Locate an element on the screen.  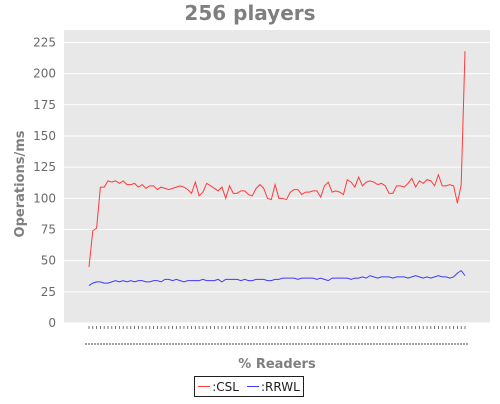
y-tick-label: 25 is located at coordinates (48, 292).